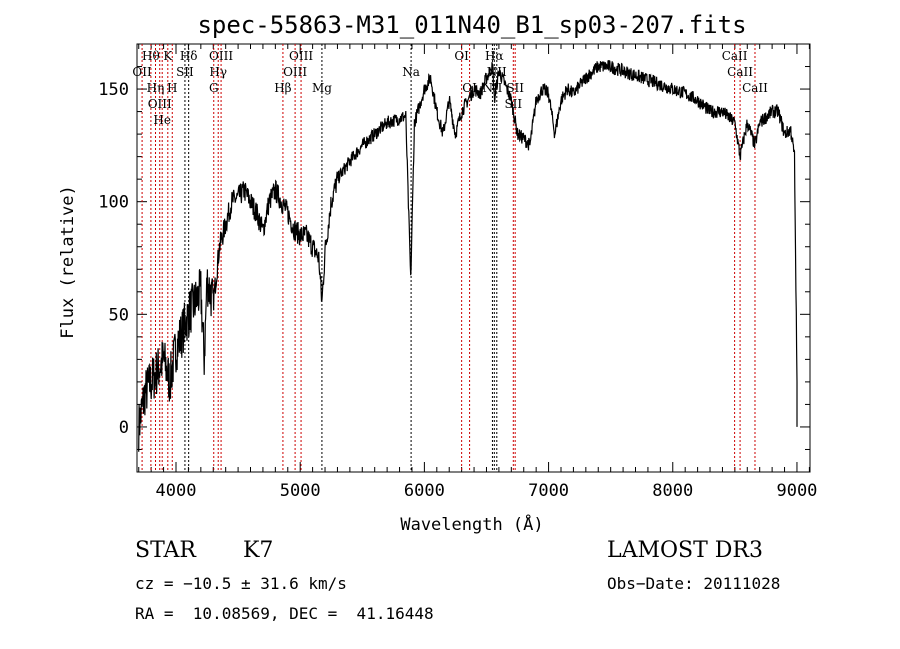 This screenshot has width=900, height=649. Describe the element at coordinates (494, 56) in the screenshot. I see `spectral-line-label: Hα` at that location.